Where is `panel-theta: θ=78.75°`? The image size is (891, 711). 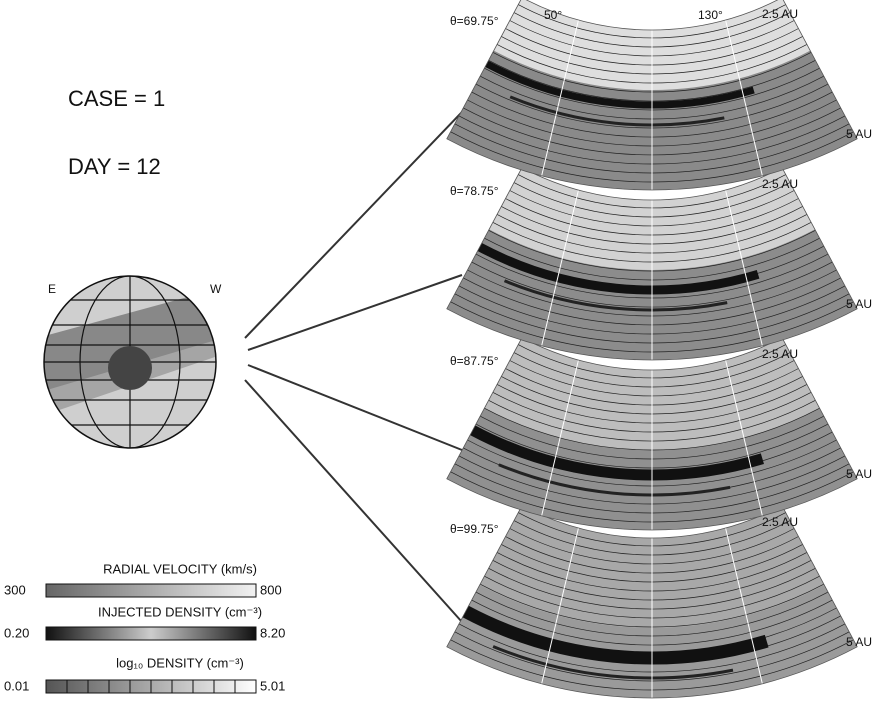 panel-theta: θ=78.75° is located at coordinates (474, 191).